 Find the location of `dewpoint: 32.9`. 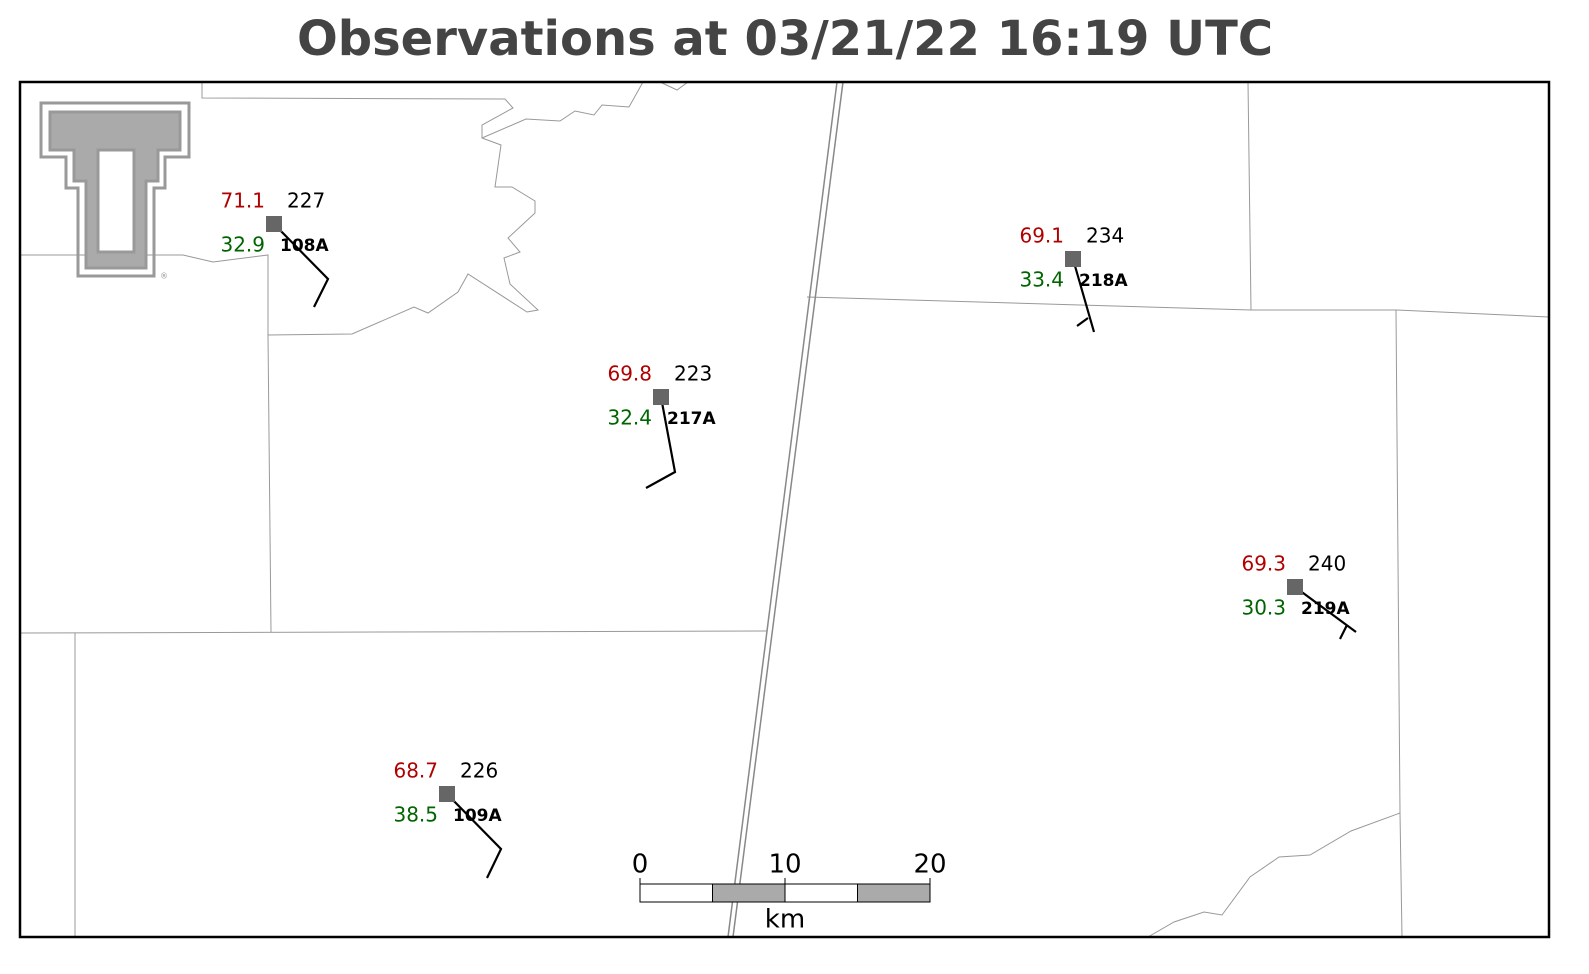

dewpoint: 32.9 is located at coordinates (242, 245).